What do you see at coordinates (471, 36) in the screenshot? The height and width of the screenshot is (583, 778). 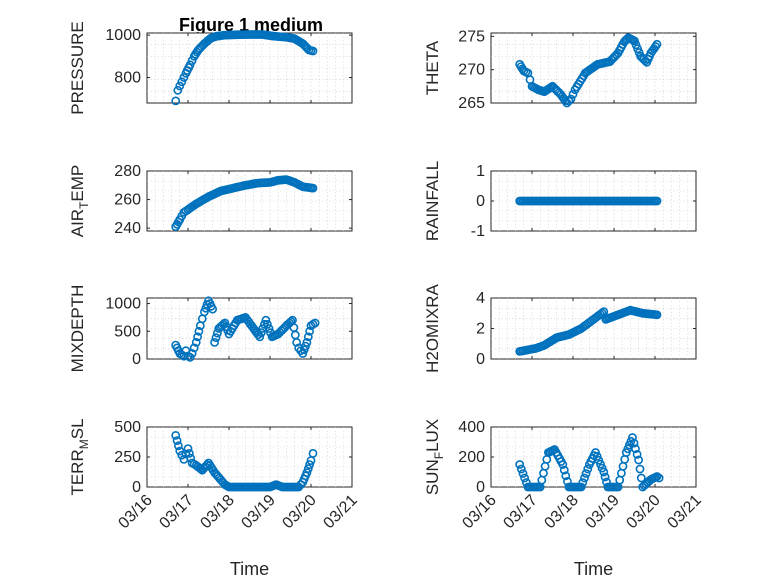 I see `y-tick-label: 275` at bounding box center [471, 36].